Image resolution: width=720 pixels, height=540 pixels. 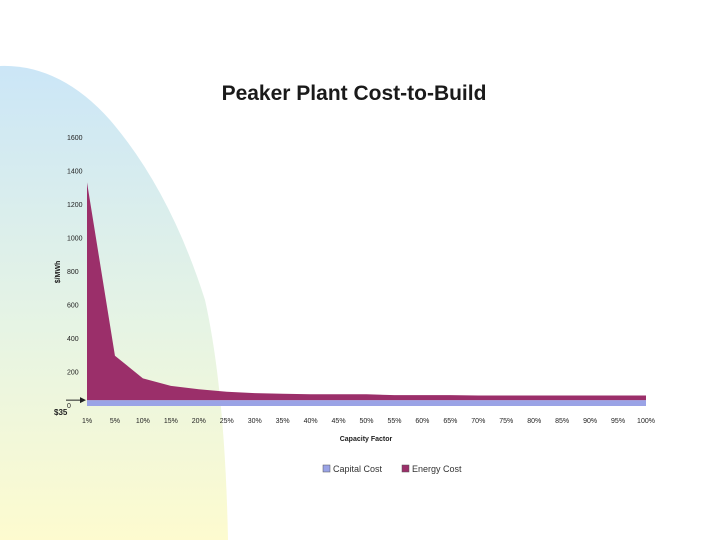 I want to click on x-tick-label: 55%, so click(x=394, y=421).